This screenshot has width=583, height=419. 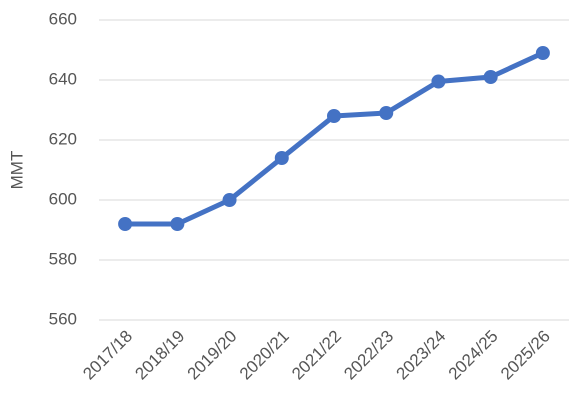 What do you see at coordinates (316, 355) in the screenshot?
I see `x-tick-label: 2021/22` at bounding box center [316, 355].